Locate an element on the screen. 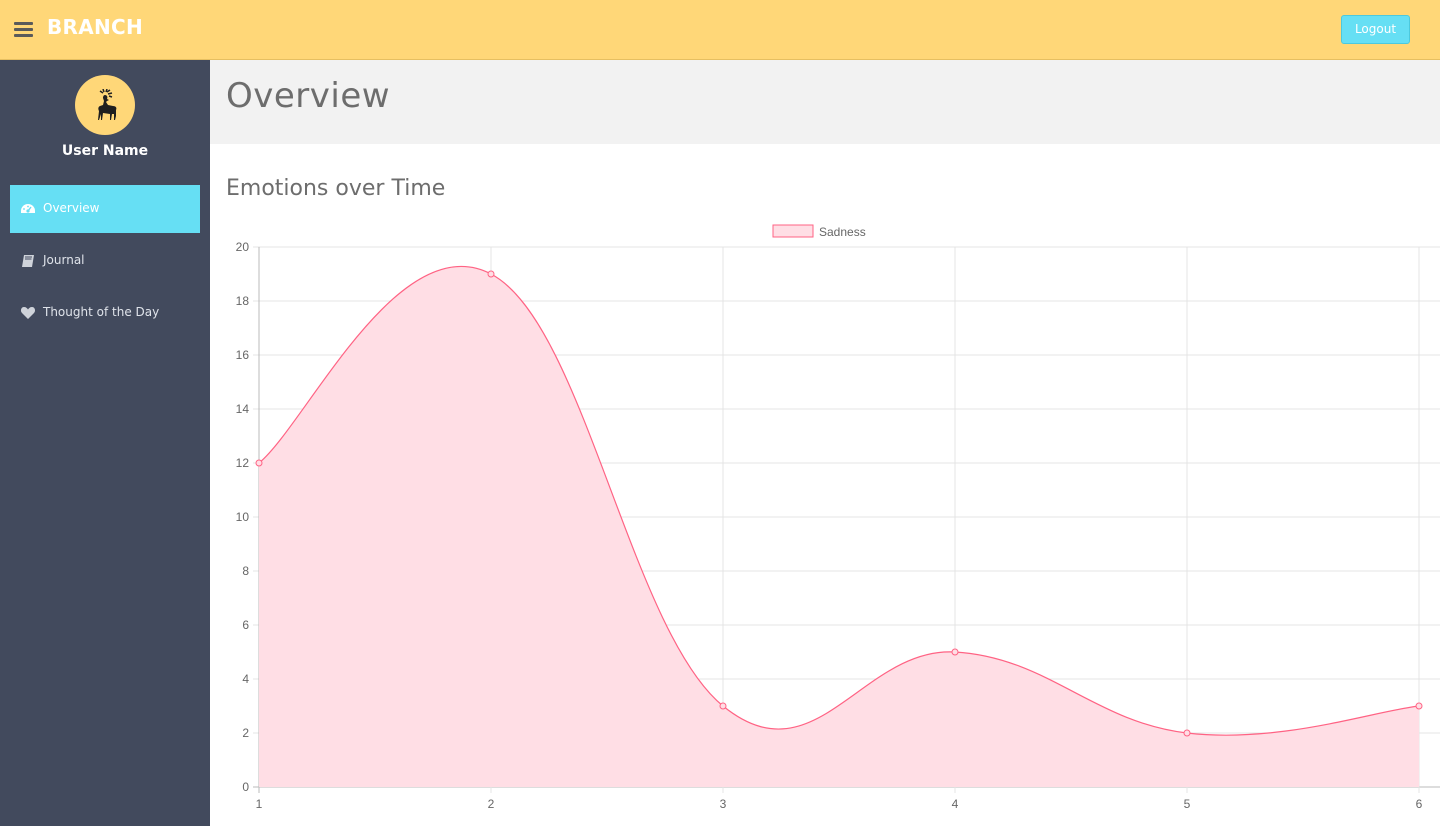 The image size is (1440, 826). y-tick-label: 20 is located at coordinates (243, 247).